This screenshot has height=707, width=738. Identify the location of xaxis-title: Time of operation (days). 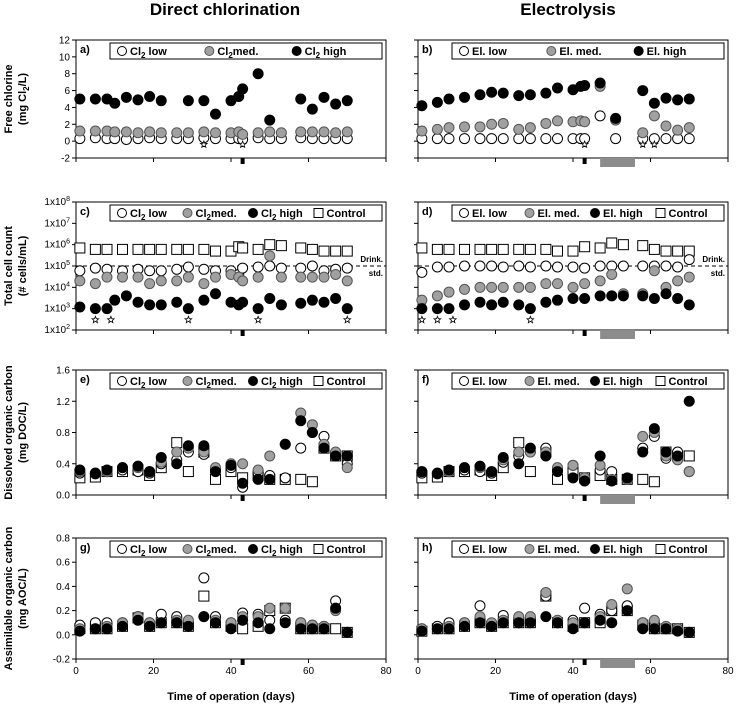
(573, 697).